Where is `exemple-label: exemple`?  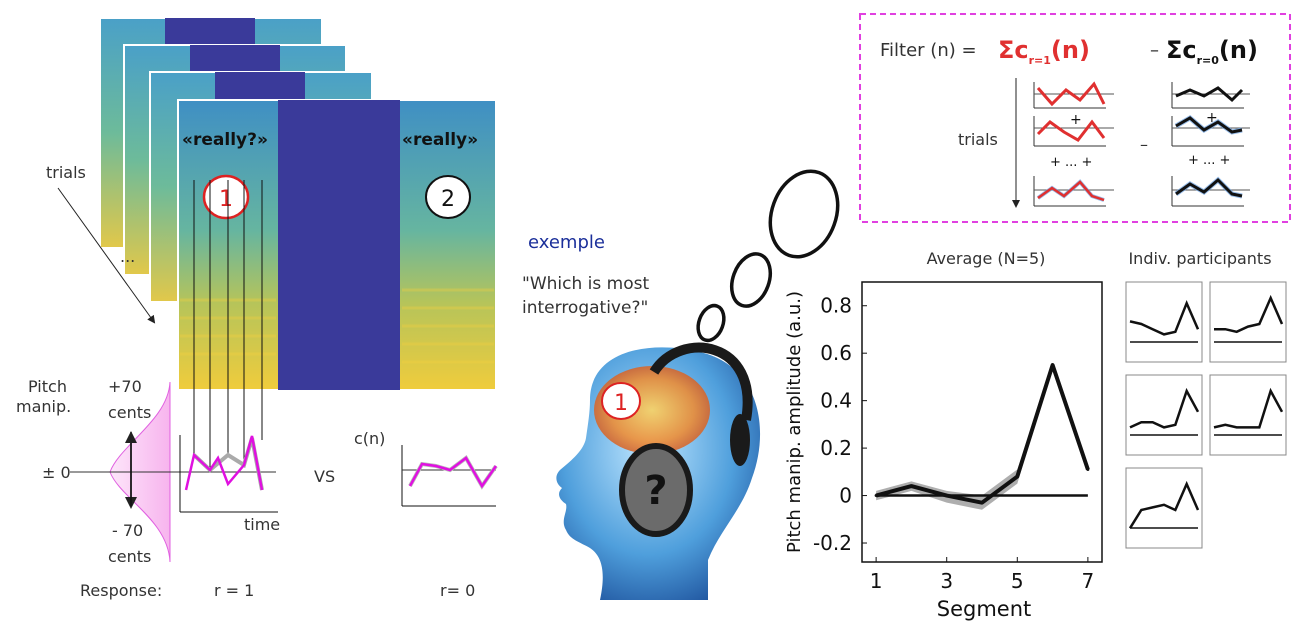
exemple-label: exemple is located at coordinates (566, 242).